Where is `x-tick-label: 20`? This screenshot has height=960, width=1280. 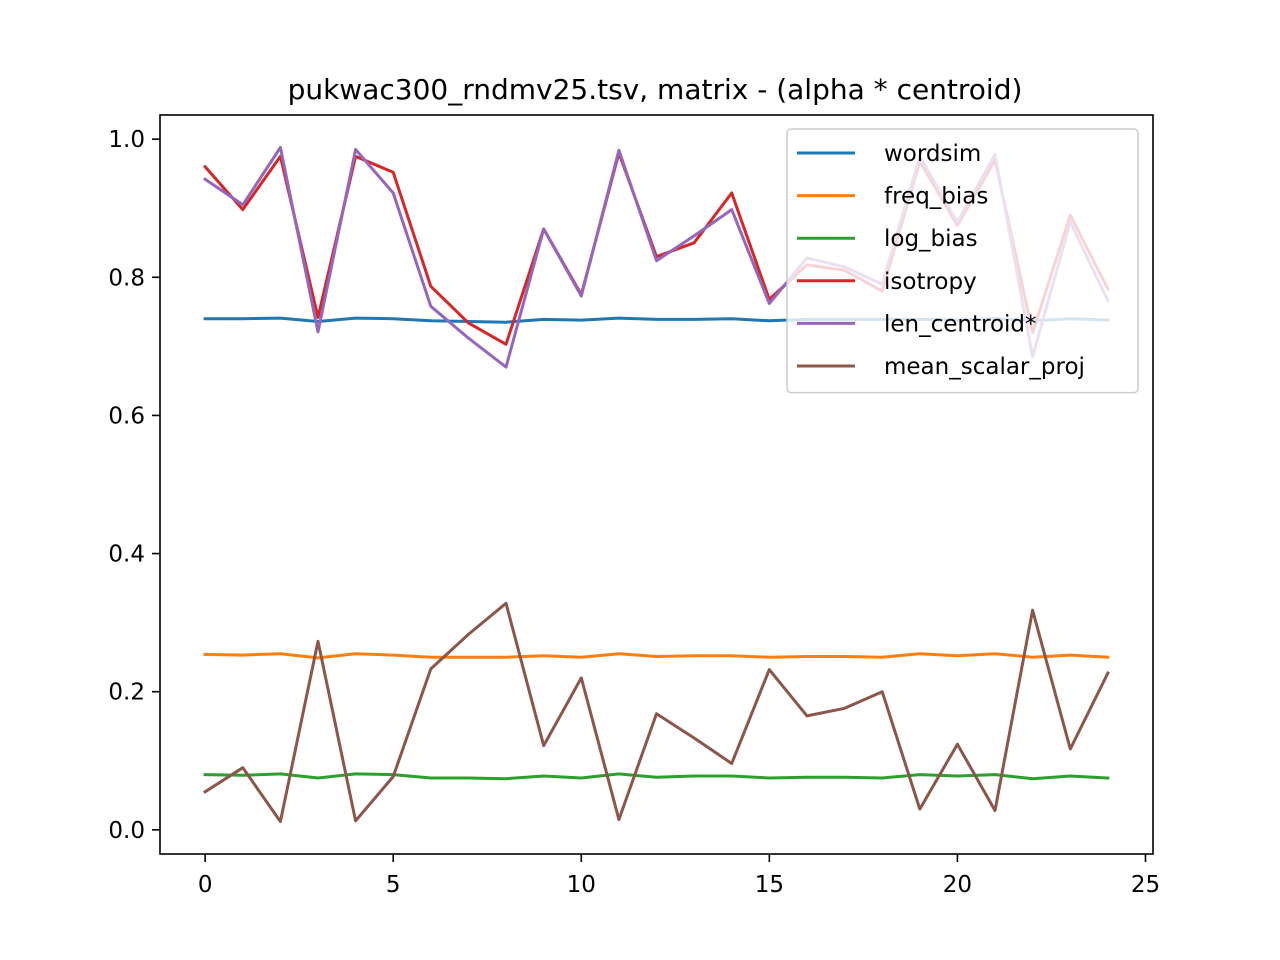
x-tick-label: 20 is located at coordinates (957, 885).